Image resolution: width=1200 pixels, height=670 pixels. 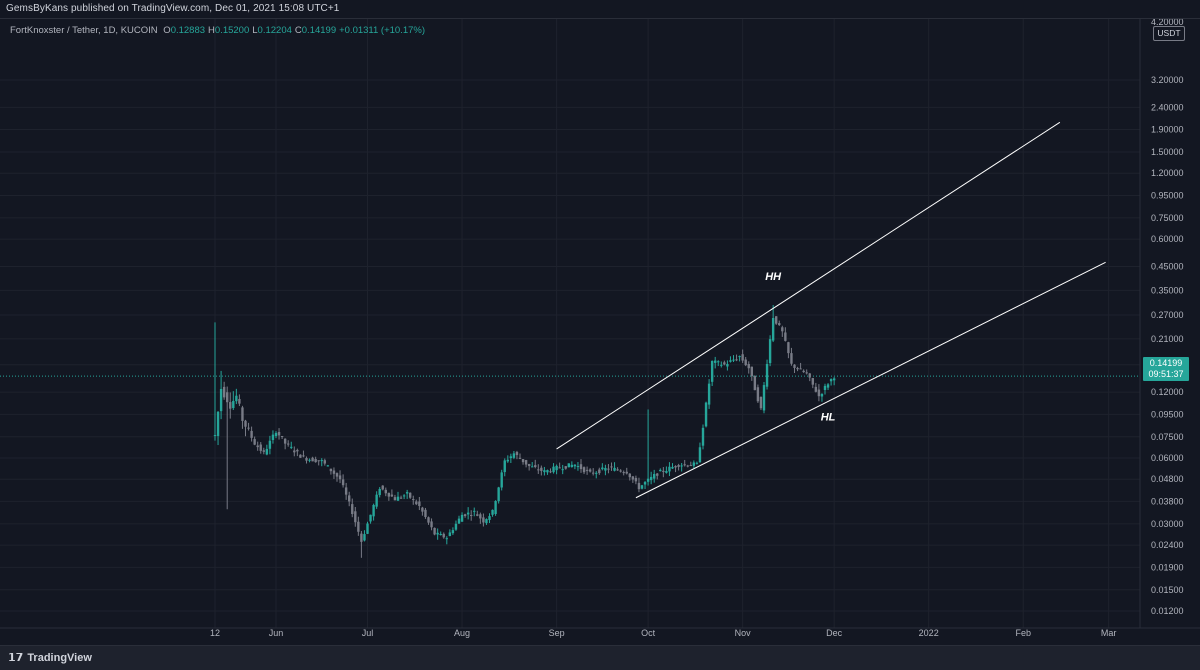 What do you see at coordinates (929, 633) in the screenshot?
I see `time-tick-label: 2022` at bounding box center [929, 633].